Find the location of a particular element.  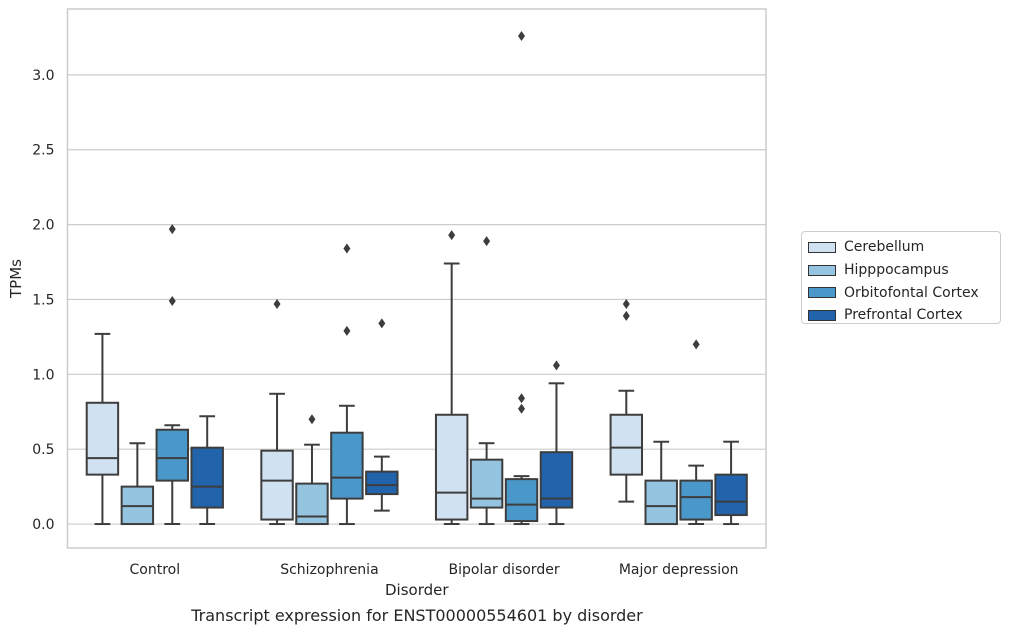

legend-swatch-cerebellum is located at coordinates (822, 247).